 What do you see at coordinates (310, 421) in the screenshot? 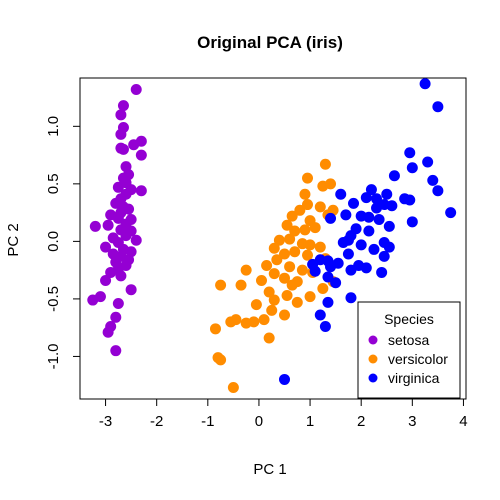
I see `x-tick-label: 1` at bounding box center [310, 421].